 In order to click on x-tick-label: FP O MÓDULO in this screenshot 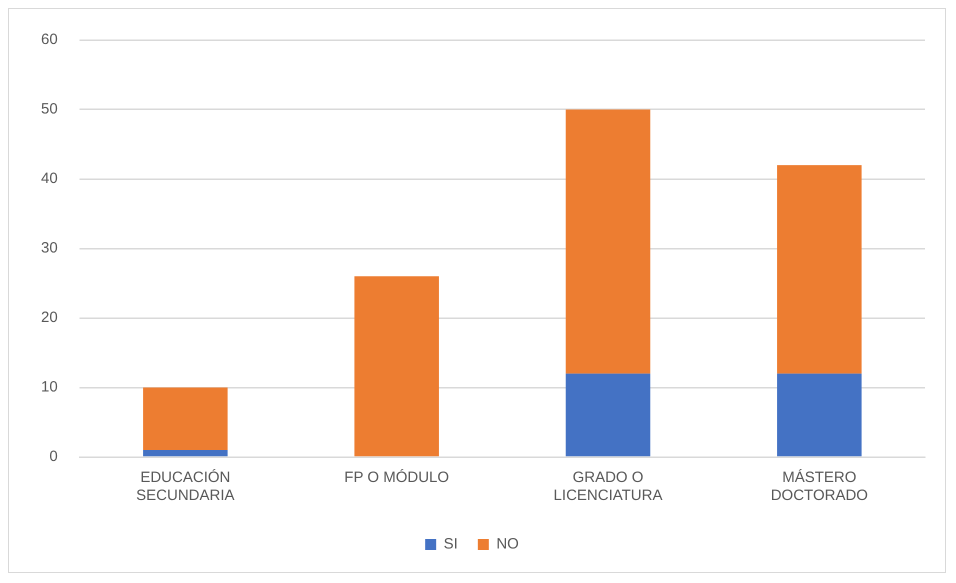, I will do `click(397, 477)`.